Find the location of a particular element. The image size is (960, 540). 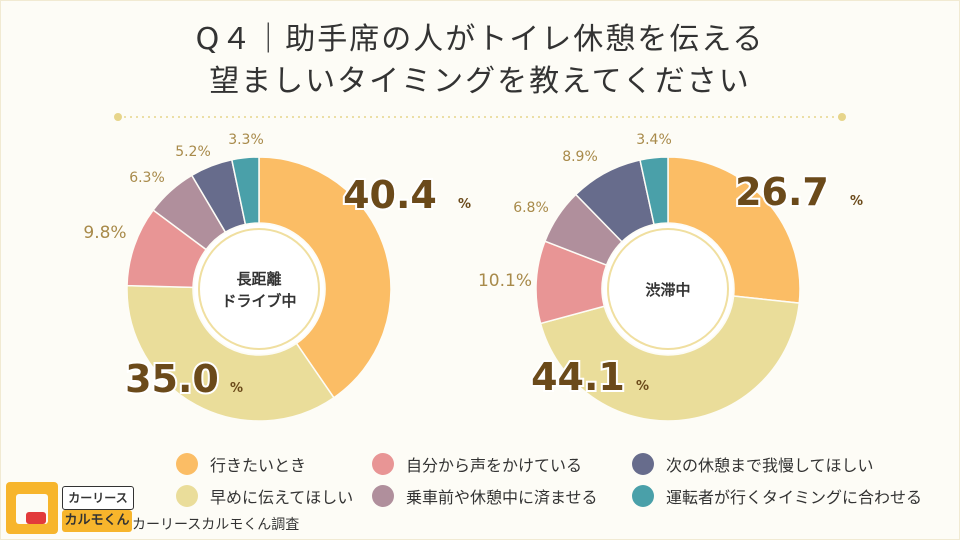

data-label-small: 3.3% is located at coordinates (246, 140).